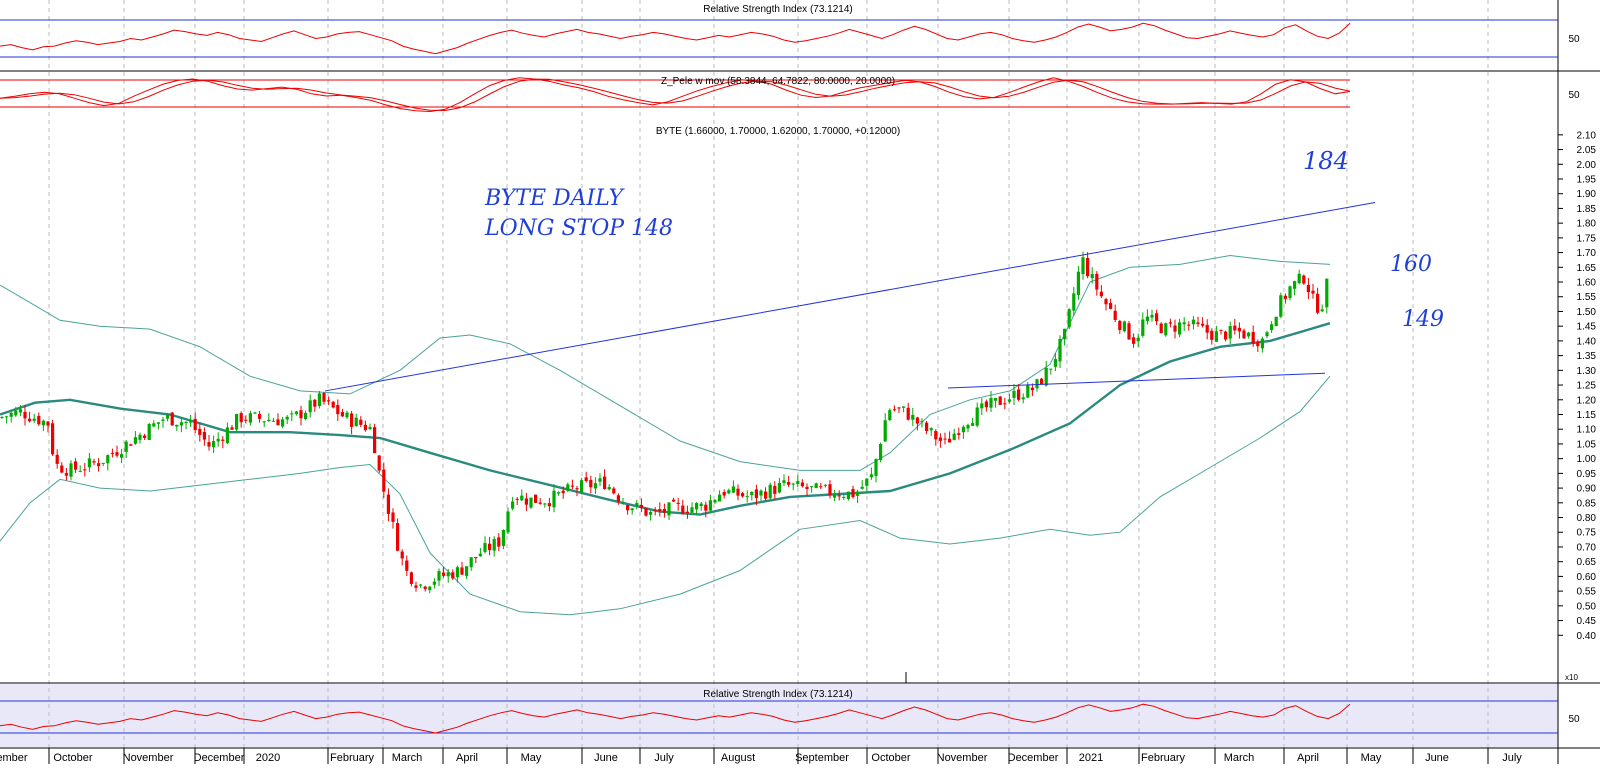  Describe the element at coordinates (1512, 758) in the screenshot. I see `x-tick-label: July` at that location.